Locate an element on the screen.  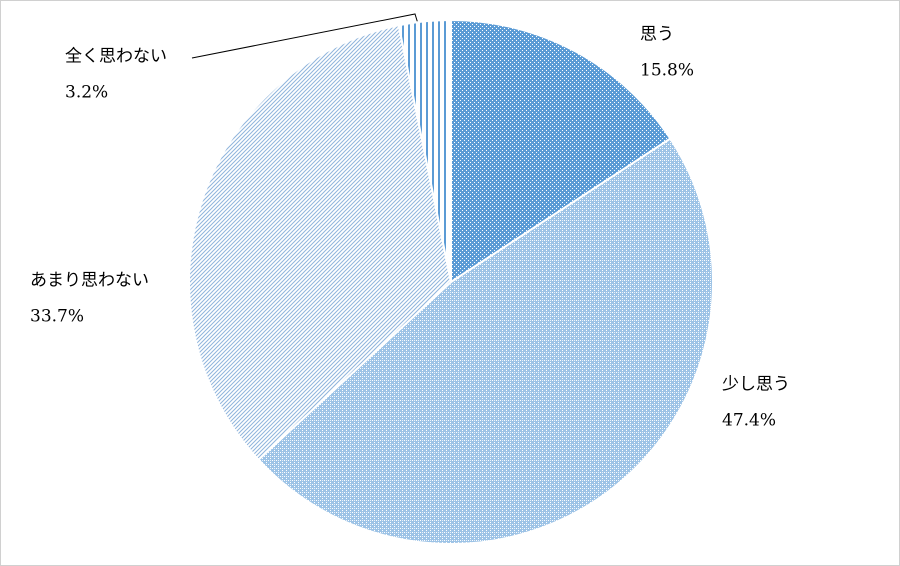
slice-label: 全く思わない is located at coordinates (116, 57).